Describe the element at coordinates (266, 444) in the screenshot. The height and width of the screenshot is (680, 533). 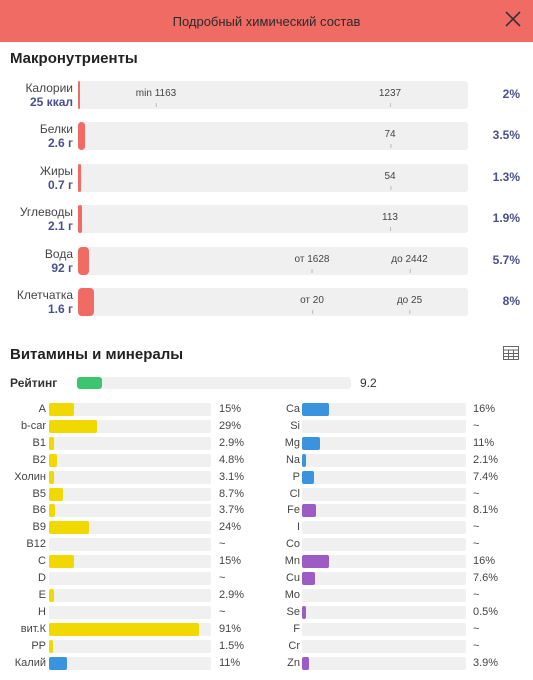
I see `nutrient-row: B1 2.9%` at that location.